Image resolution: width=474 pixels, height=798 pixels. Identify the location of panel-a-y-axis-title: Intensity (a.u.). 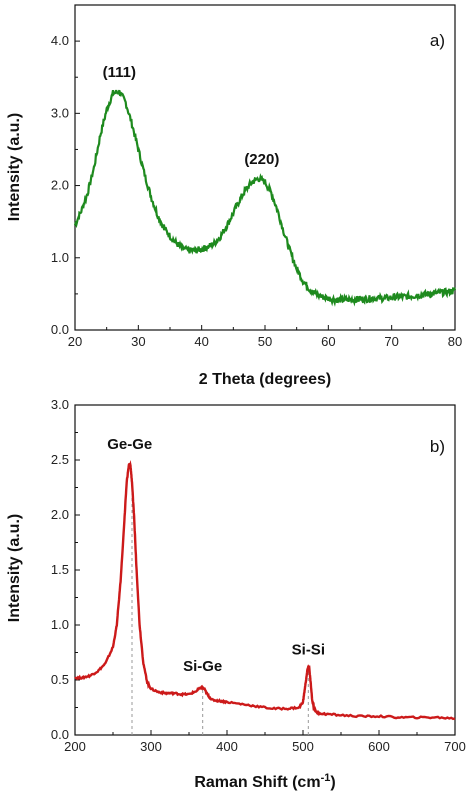
(14, 167).